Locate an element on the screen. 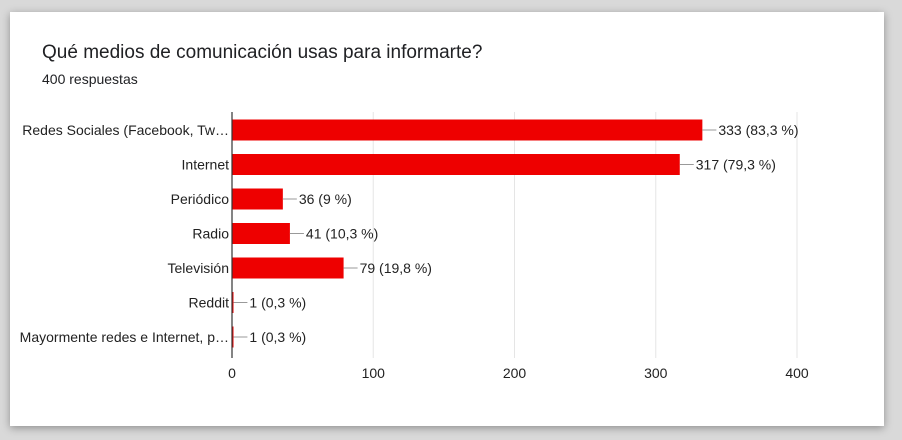  category-label: Reddit is located at coordinates (209, 303).